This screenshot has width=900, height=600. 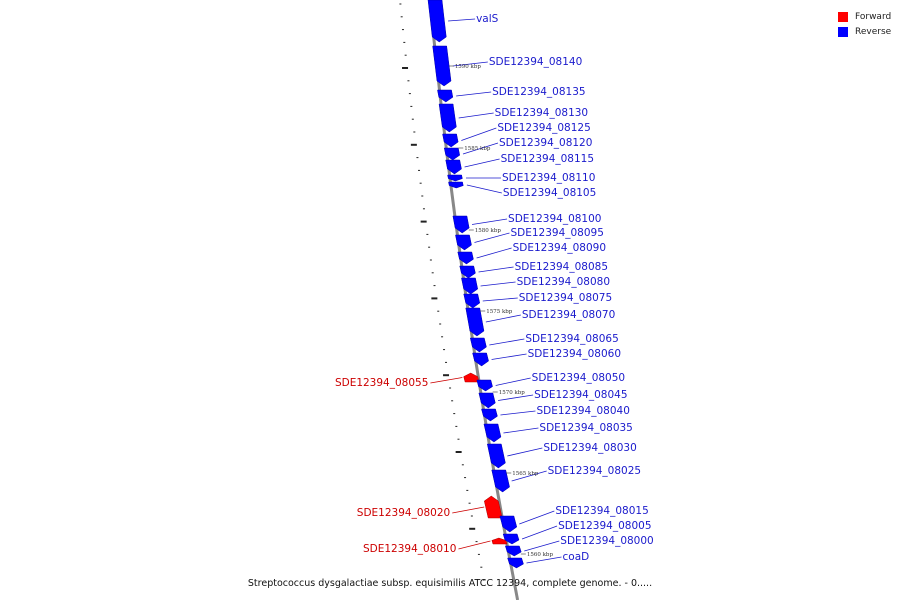 What do you see at coordinates (585, 428) in the screenshot?
I see `gene-label: SDE12394_08035` at bounding box center [585, 428].